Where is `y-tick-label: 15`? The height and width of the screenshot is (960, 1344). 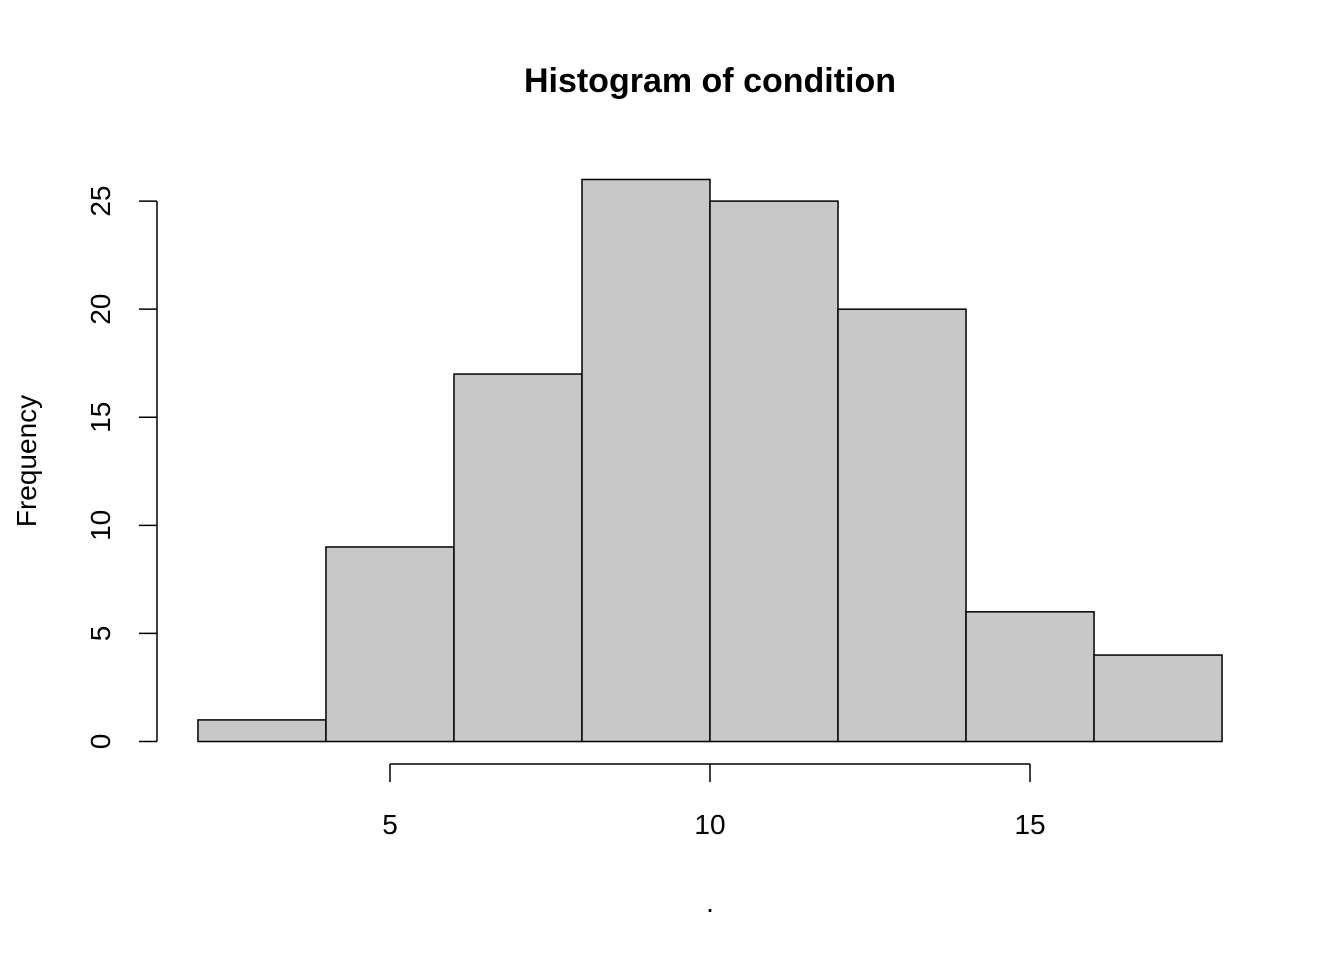 y-tick-label: 15 is located at coordinates (100, 417).